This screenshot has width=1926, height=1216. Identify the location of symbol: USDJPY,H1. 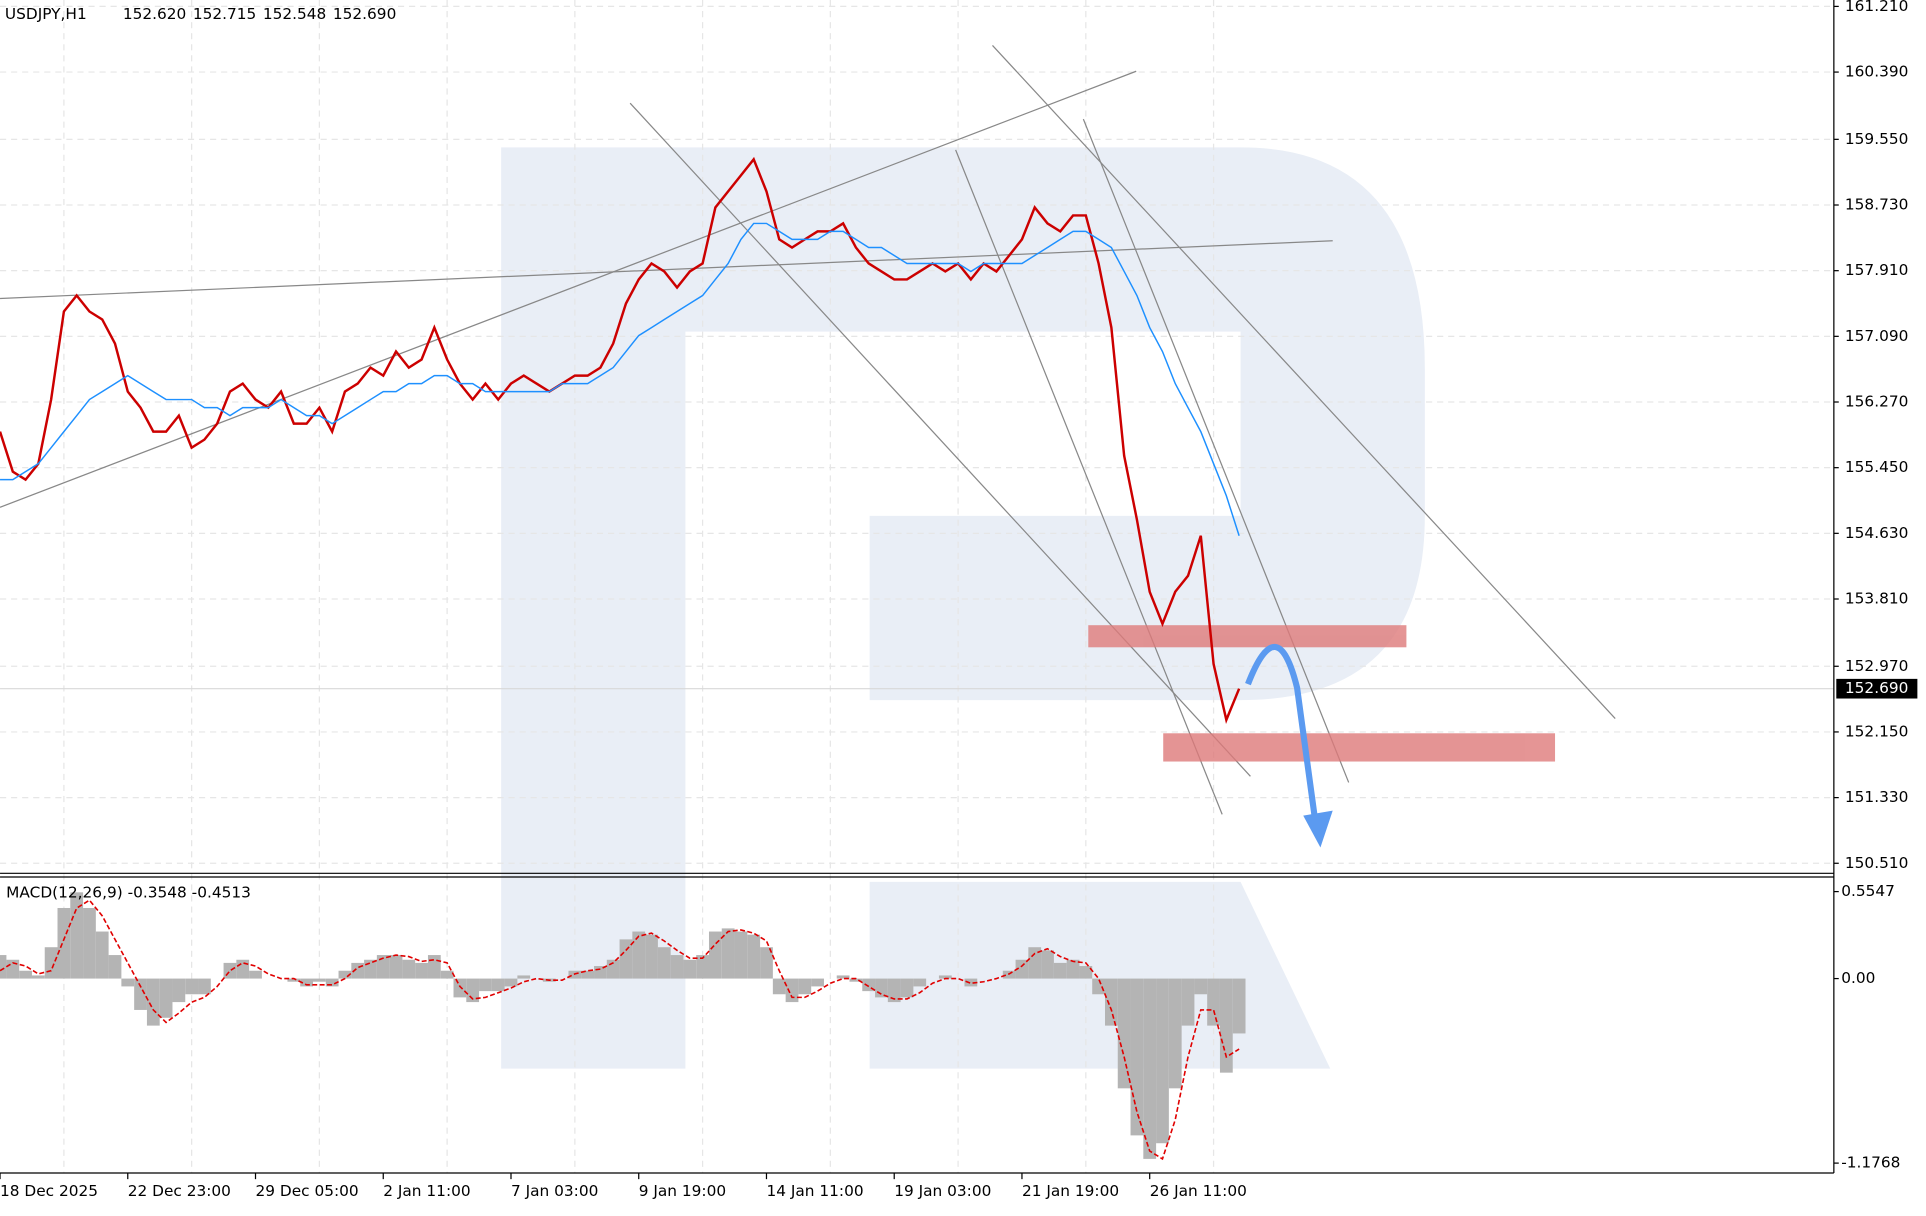
(46, 14).